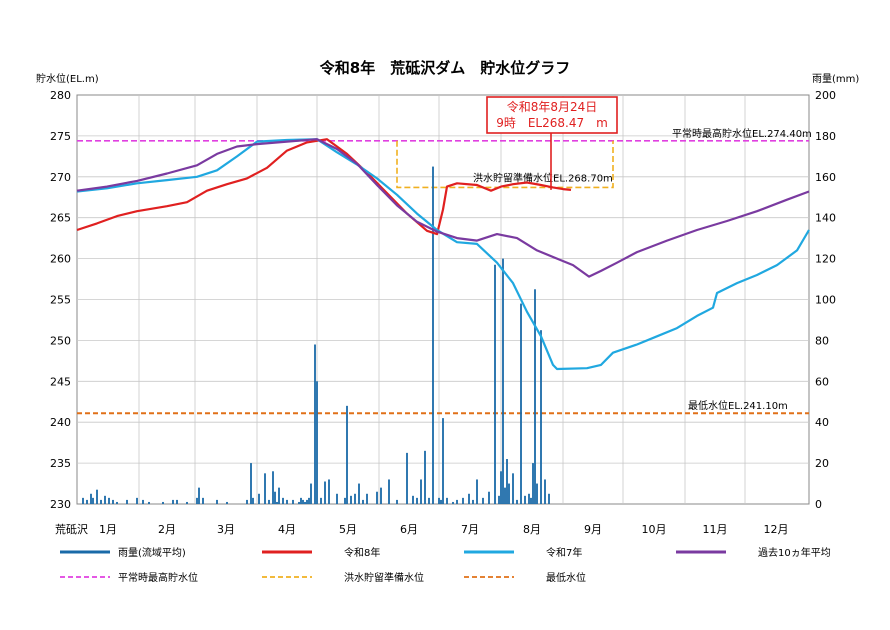 The height and width of the screenshot is (630, 890). I want to click on month-label: 9月, so click(593, 529).